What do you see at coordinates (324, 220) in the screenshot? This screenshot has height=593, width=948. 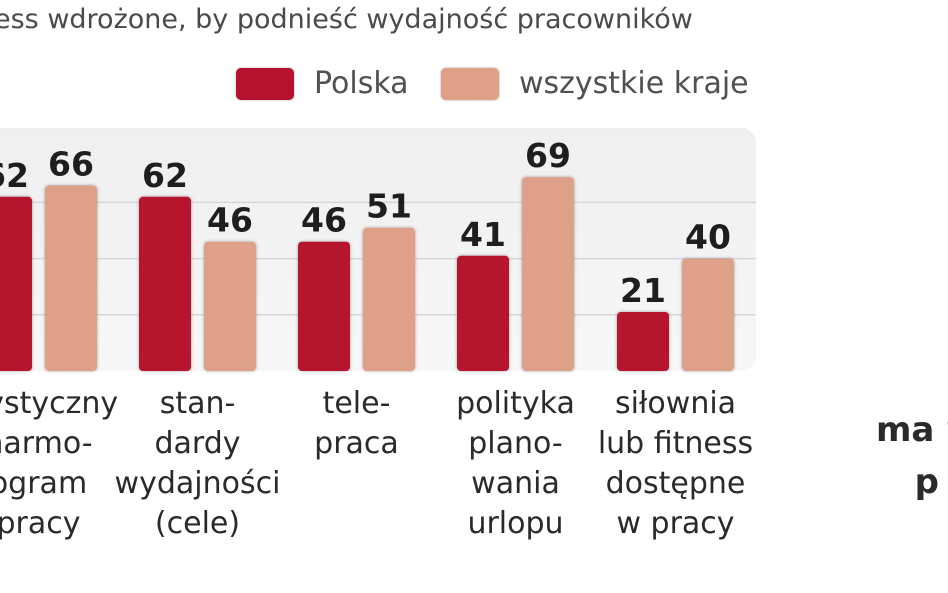 I see `value-label-polska-2: 46` at bounding box center [324, 220].